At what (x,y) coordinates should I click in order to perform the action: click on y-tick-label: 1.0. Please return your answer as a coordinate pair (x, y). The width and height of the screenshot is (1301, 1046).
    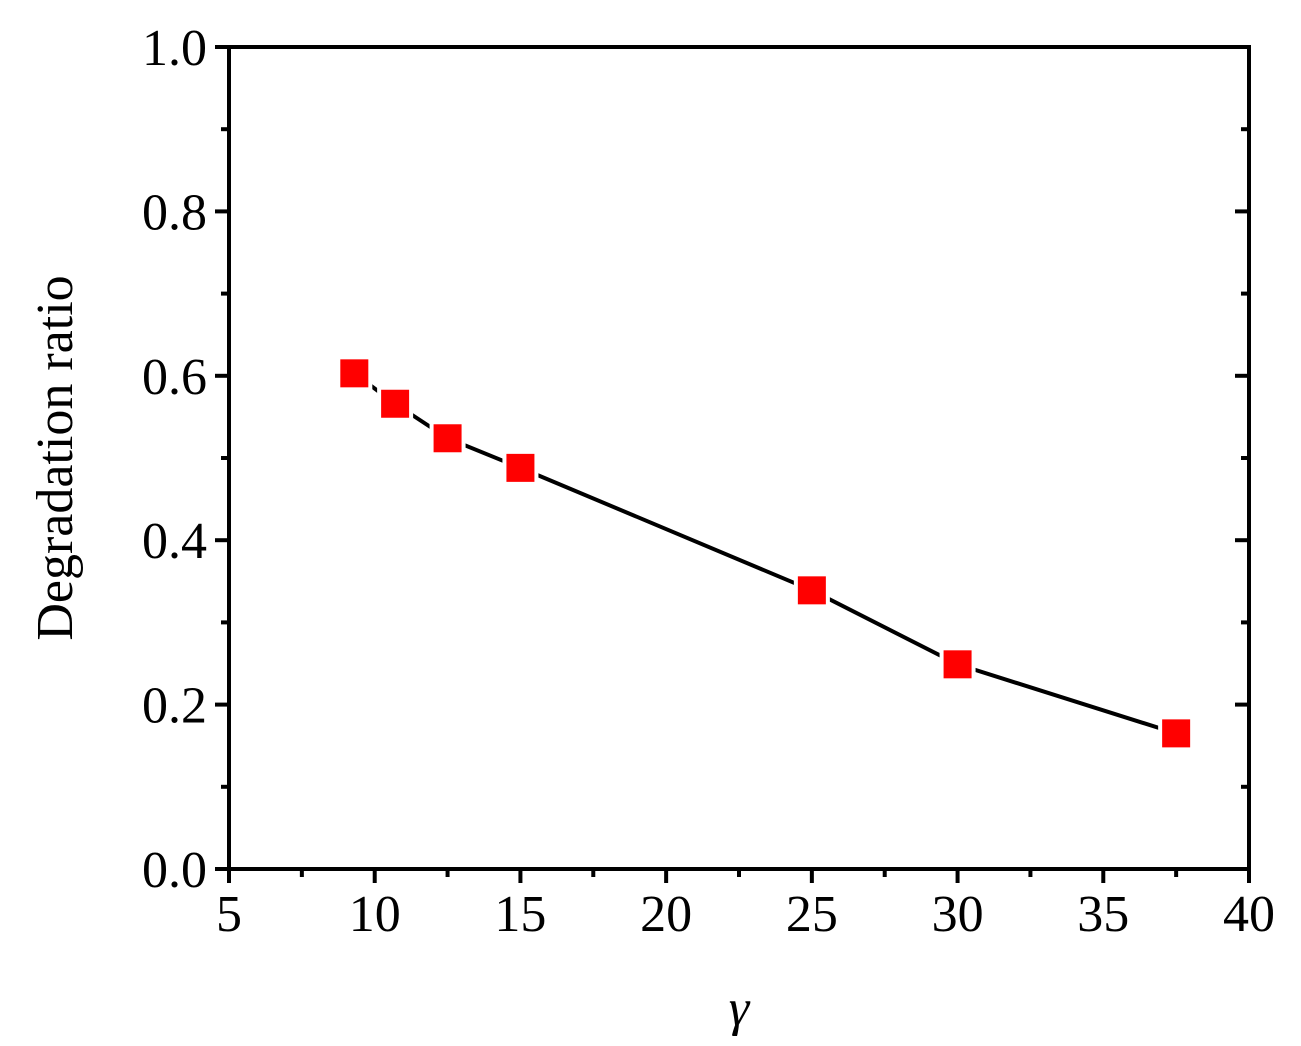
    Looking at the image, I should click on (174, 48).